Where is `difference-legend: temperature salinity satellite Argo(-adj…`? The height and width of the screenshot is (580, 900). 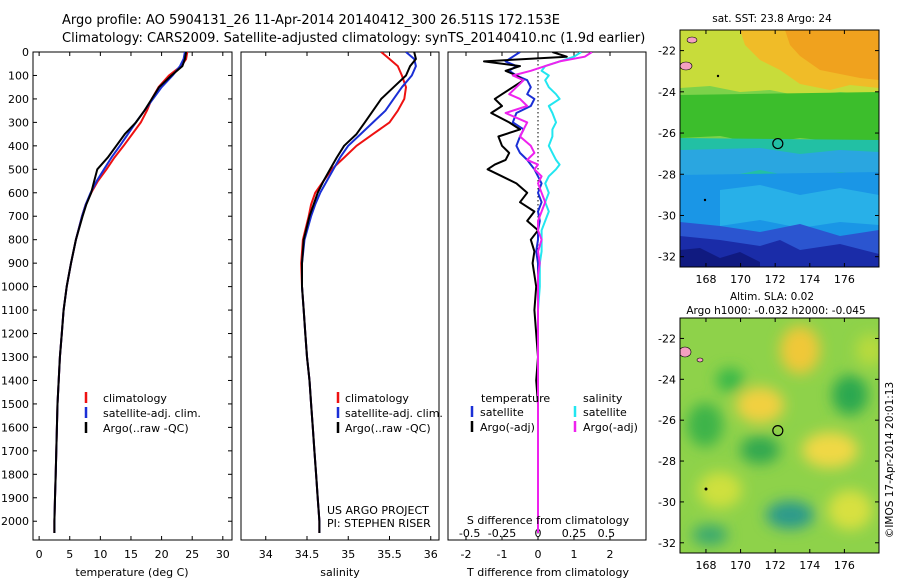
difference-legend: temperature salinity satellite Argo(-adj… is located at coordinates (554, 413).